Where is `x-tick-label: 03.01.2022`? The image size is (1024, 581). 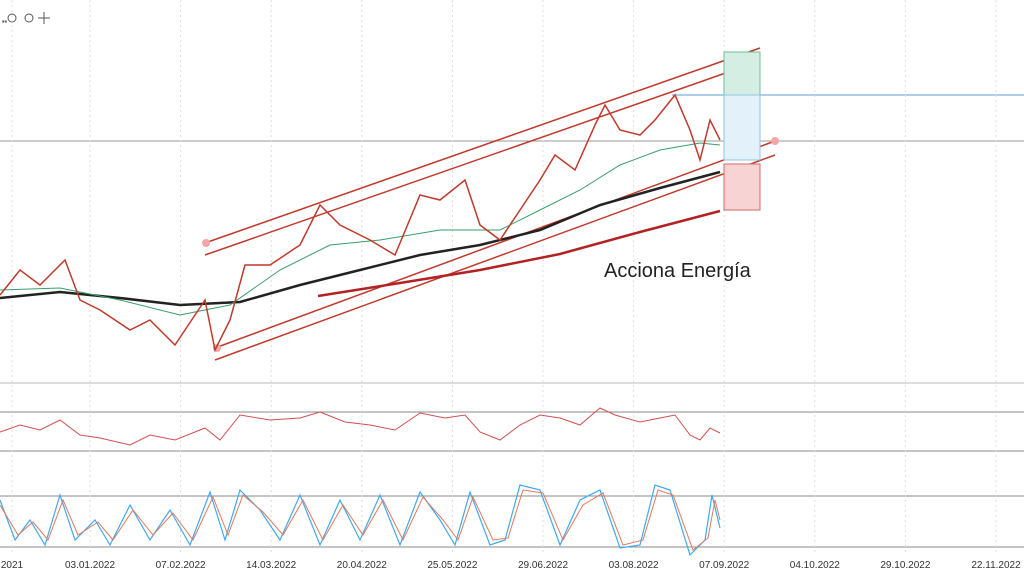
x-tick-label: 03.01.2022 is located at coordinates (90, 565).